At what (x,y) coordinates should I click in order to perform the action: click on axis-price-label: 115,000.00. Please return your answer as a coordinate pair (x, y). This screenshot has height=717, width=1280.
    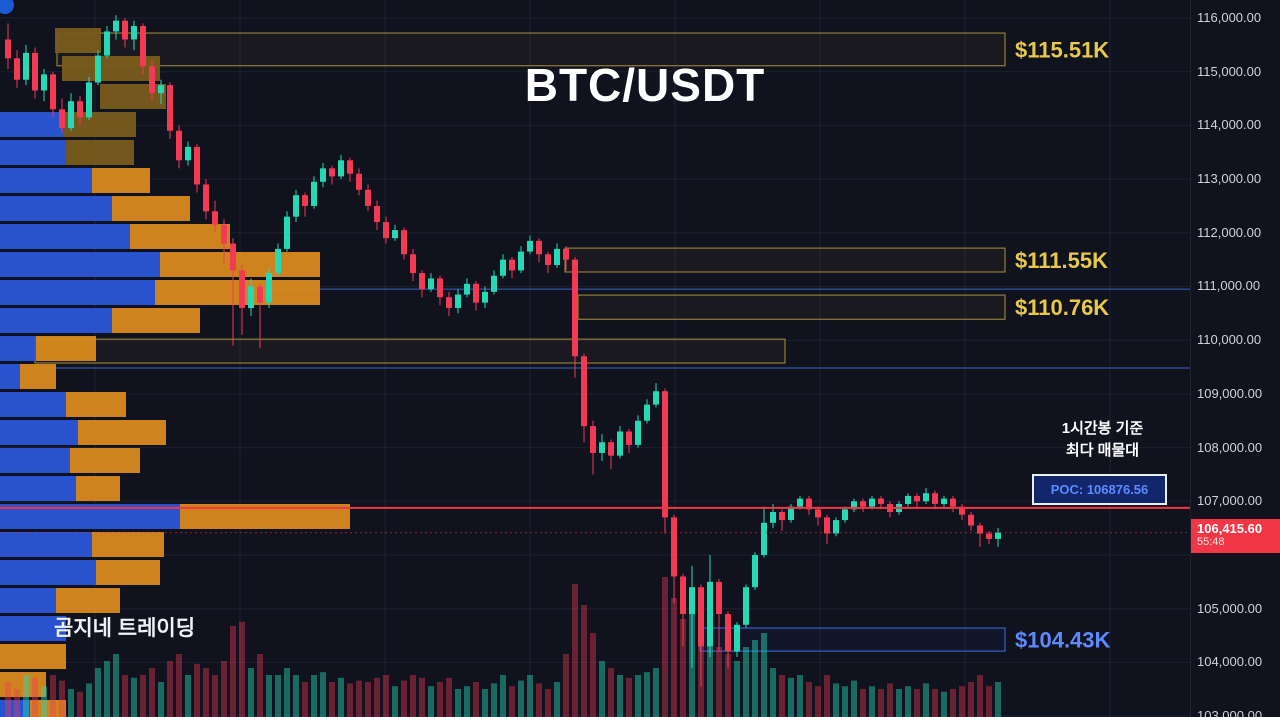
    Looking at the image, I should click on (1229, 71).